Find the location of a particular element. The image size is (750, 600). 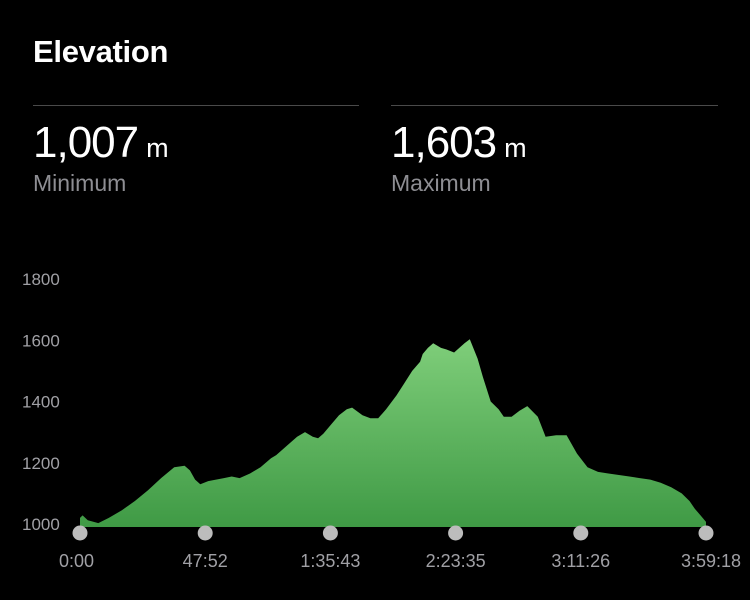

stat-minimum-value-row: 1,007 m is located at coordinates (101, 143).